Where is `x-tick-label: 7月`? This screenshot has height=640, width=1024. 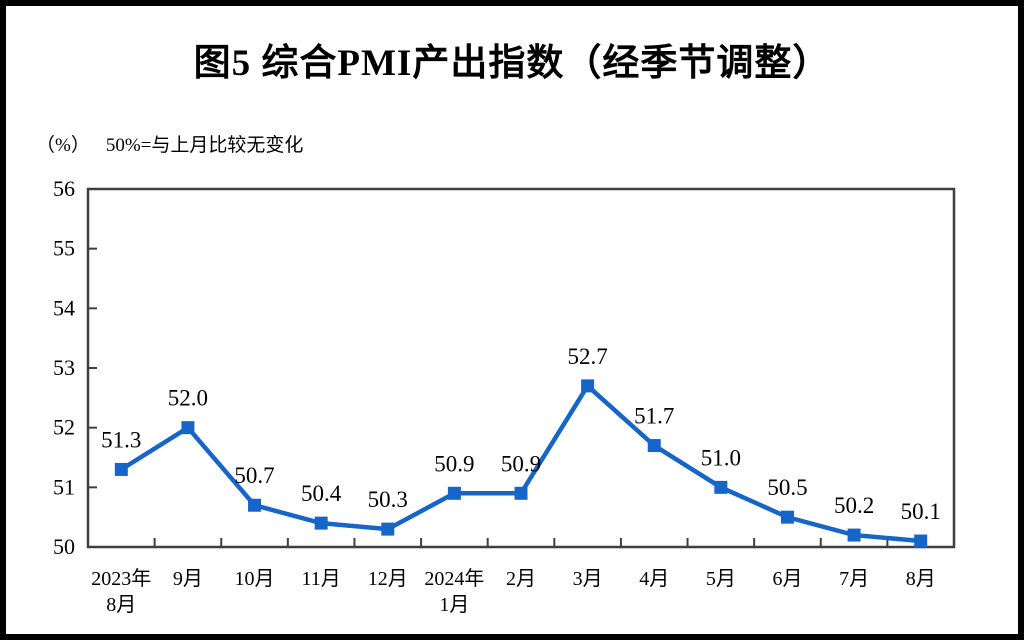
x-tick-label: 7月 is located at coordinates (854, 579).